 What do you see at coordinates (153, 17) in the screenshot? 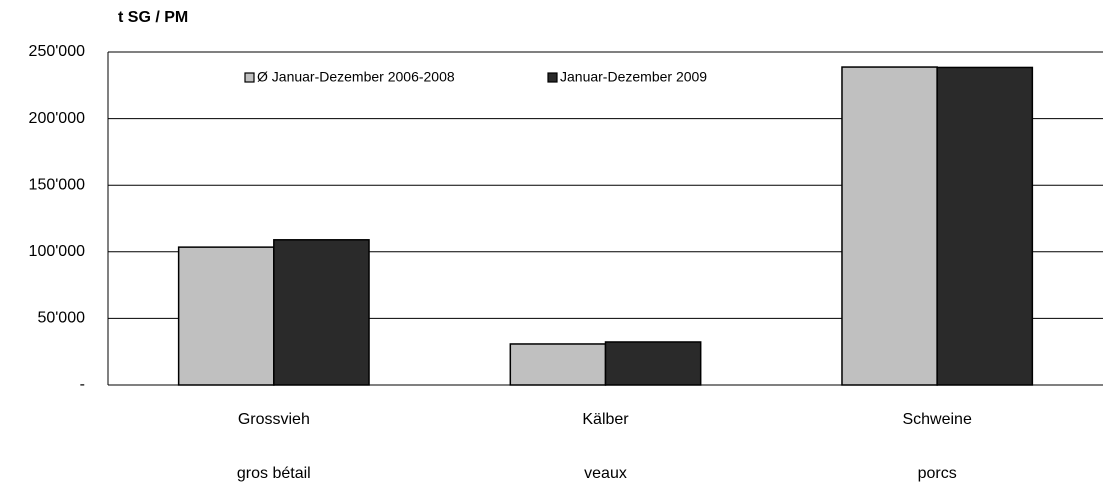
I see `y-axis-title: t SG / PM` at bounding box center [153, 17].